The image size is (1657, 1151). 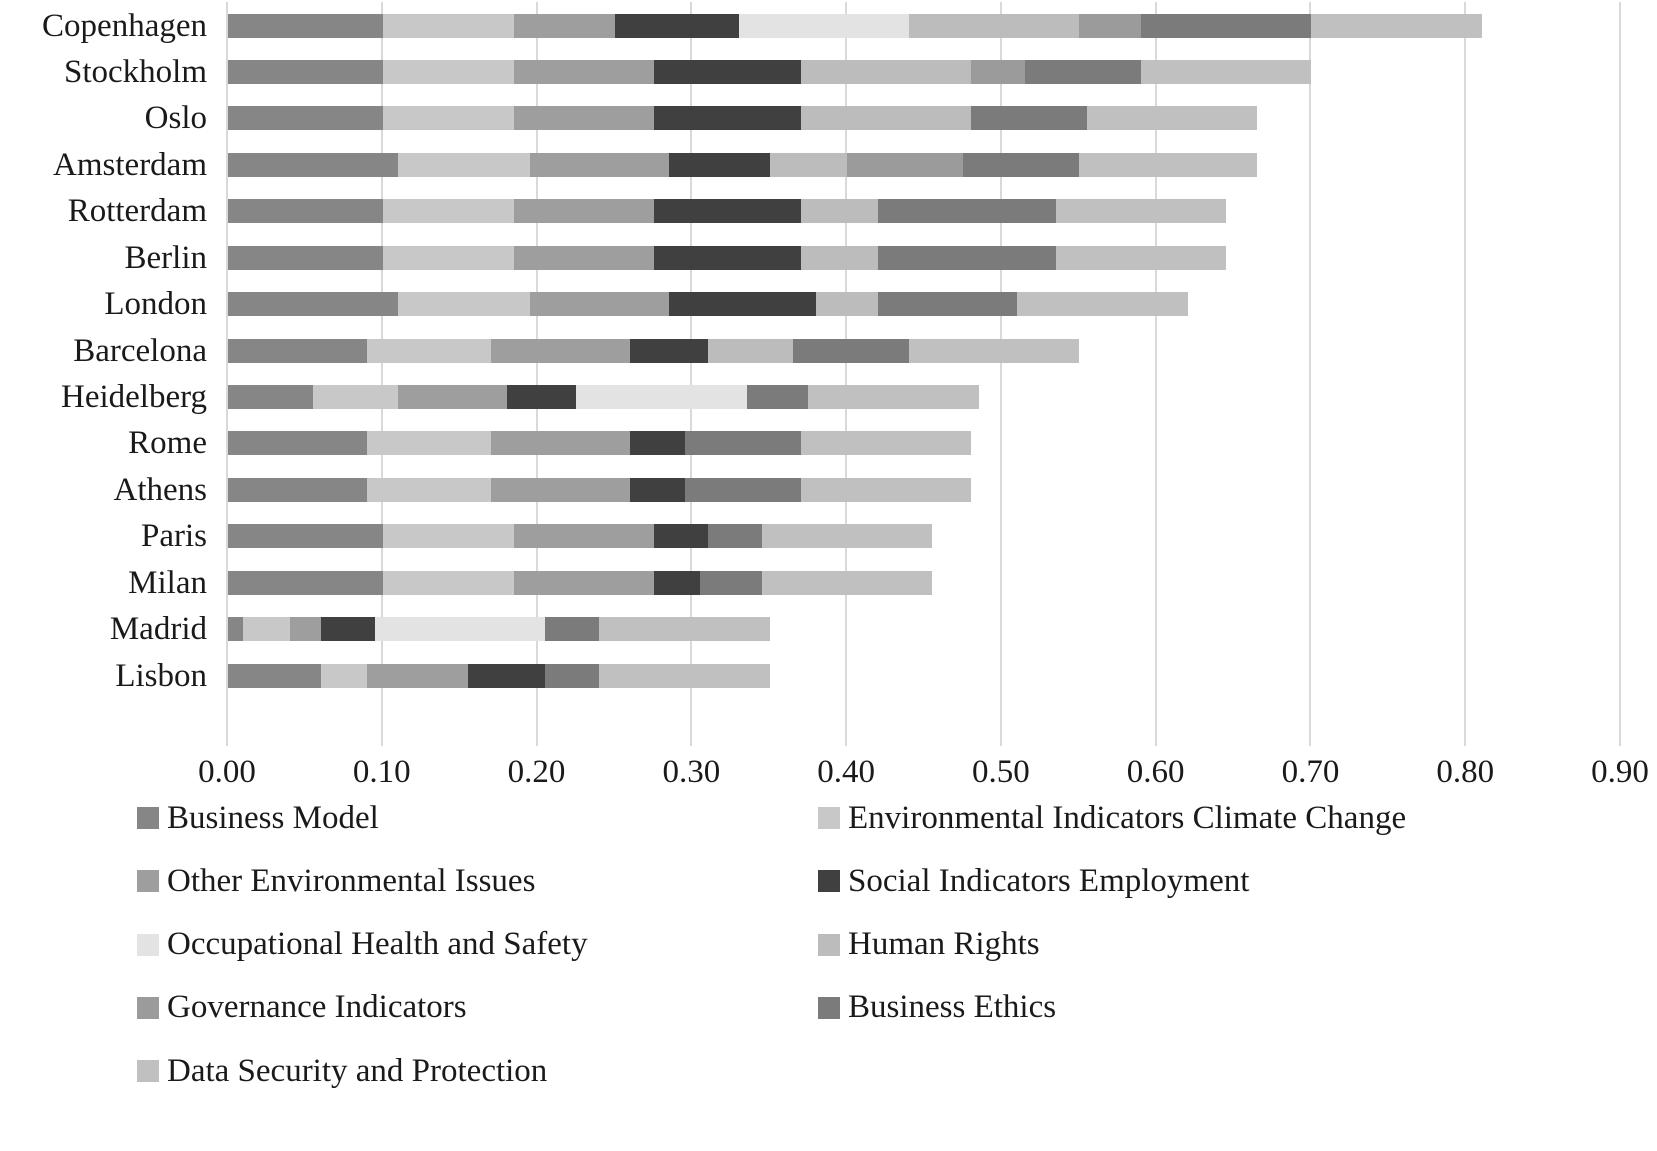 I want to click on y-axis-label: Berlin, so click(x=165, y=257).